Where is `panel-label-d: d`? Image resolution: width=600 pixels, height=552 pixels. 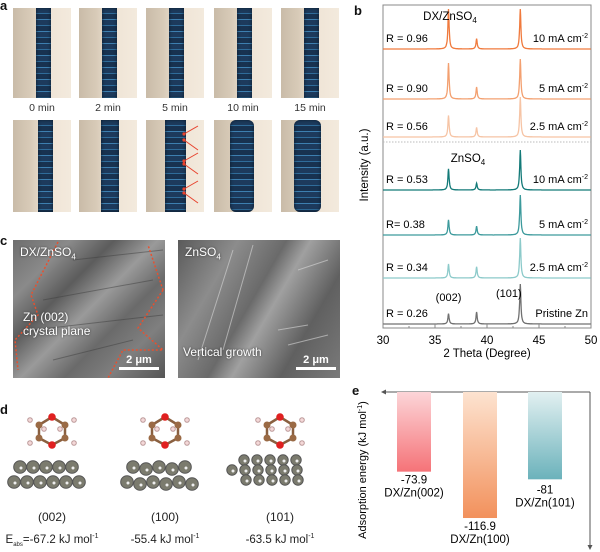 panel-label-d: d is located at coordinates (4, 409).